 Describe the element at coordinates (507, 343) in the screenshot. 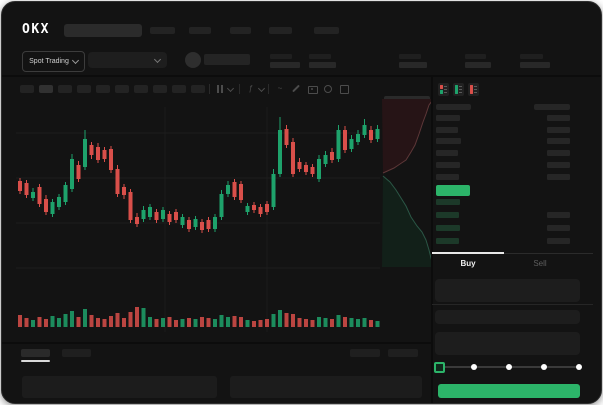

I see `order-total-field` at that location.